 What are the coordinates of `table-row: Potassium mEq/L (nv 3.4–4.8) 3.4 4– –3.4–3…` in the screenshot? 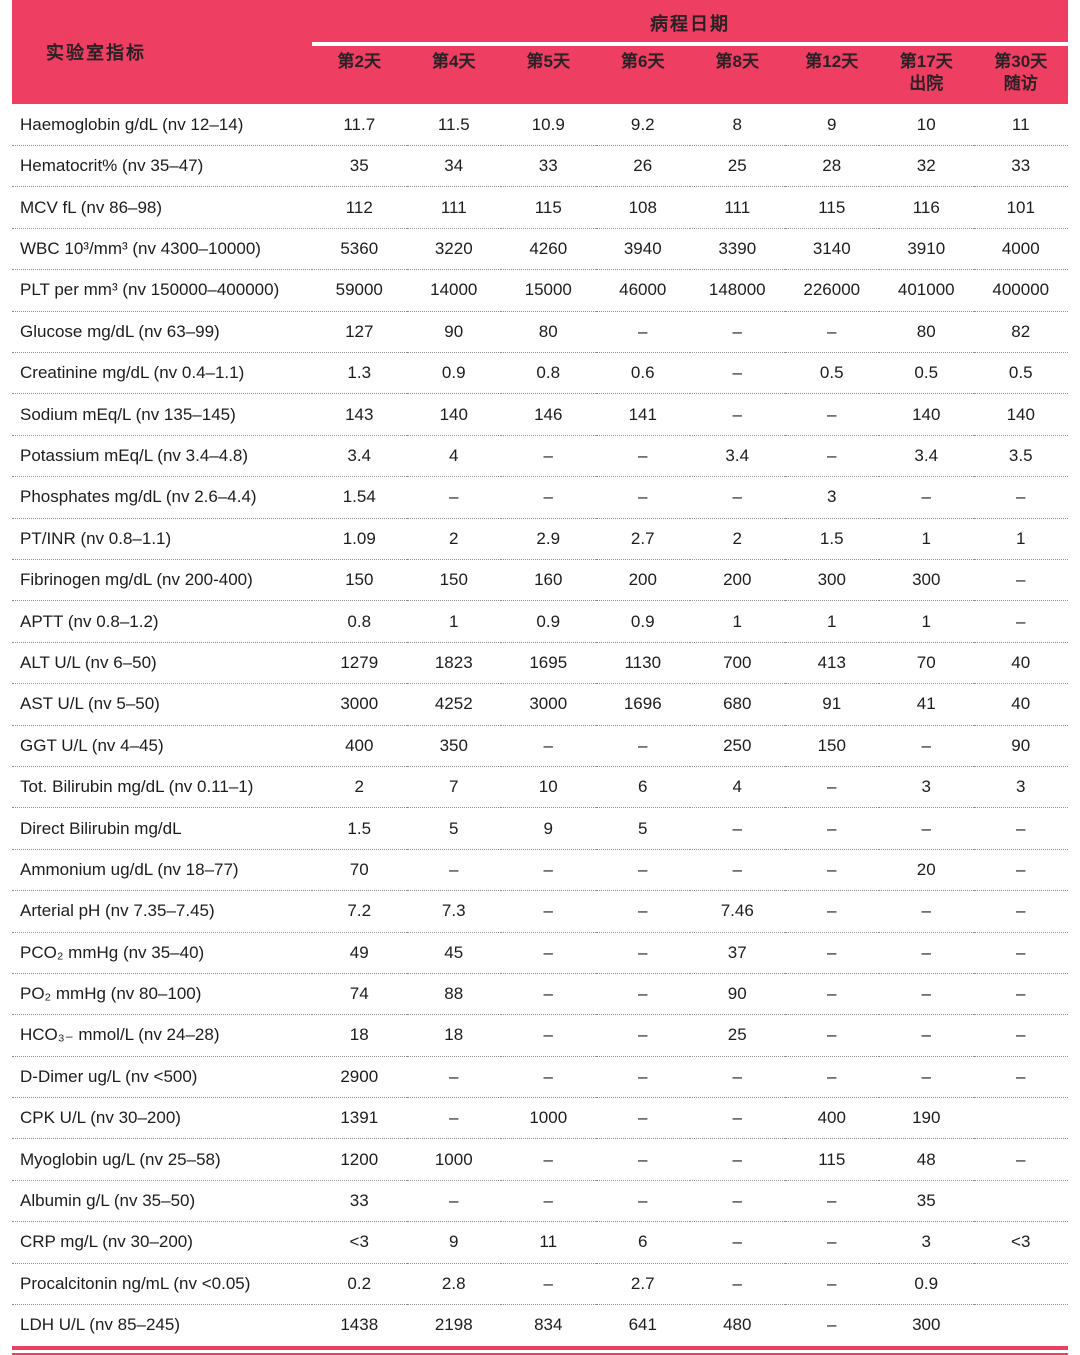 It's located at (540, 456).